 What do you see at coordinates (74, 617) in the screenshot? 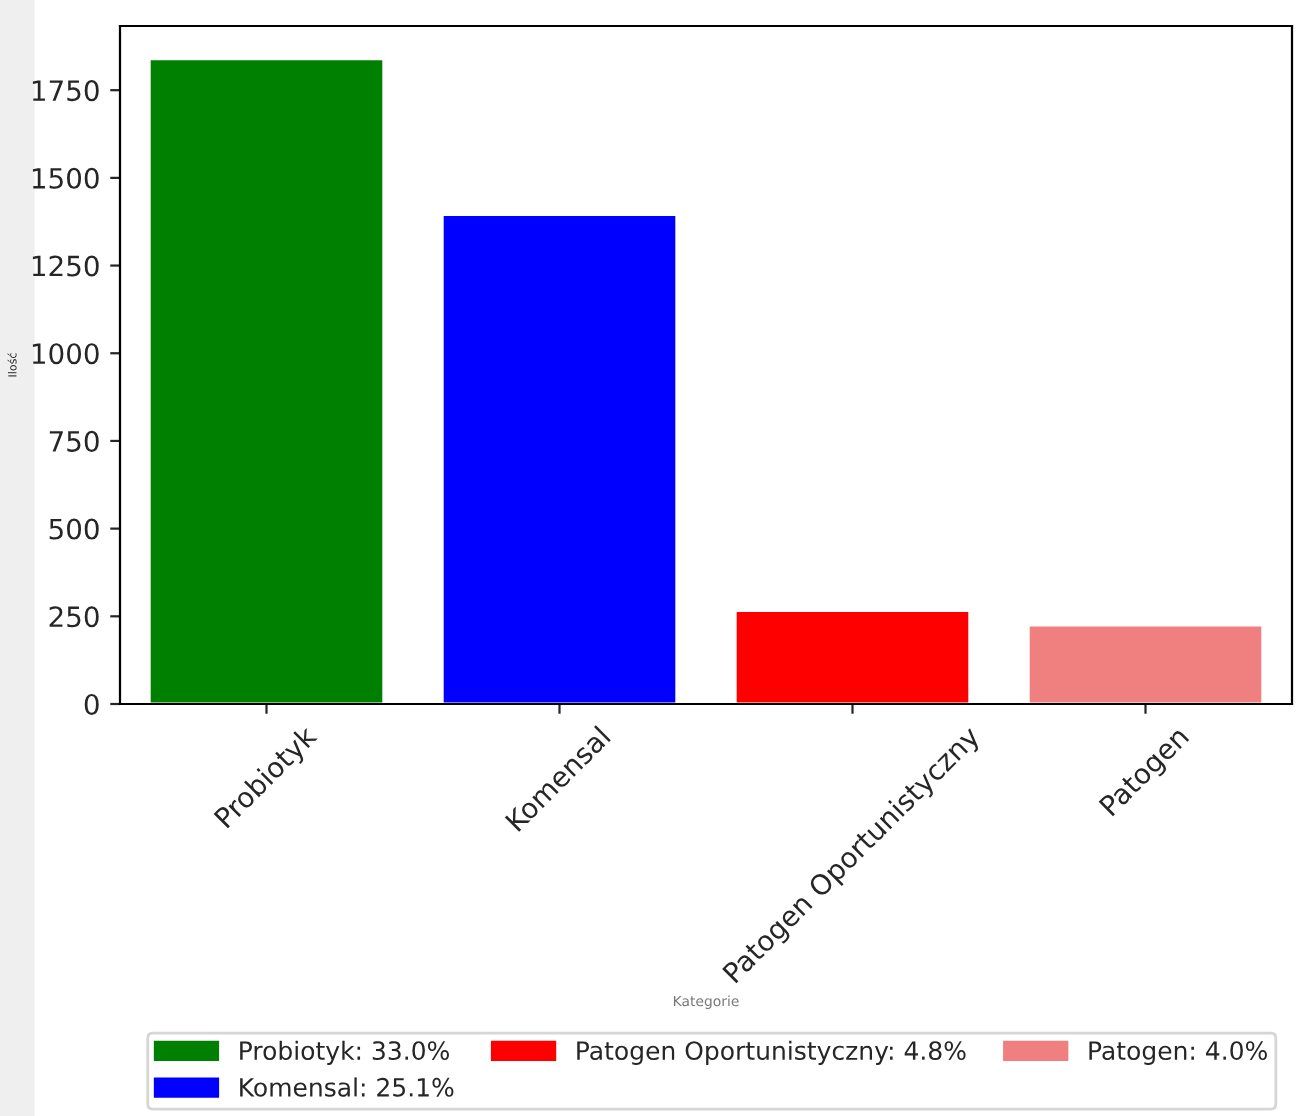
I see `y-tick-label: 250` at bounding box center [74, 617].